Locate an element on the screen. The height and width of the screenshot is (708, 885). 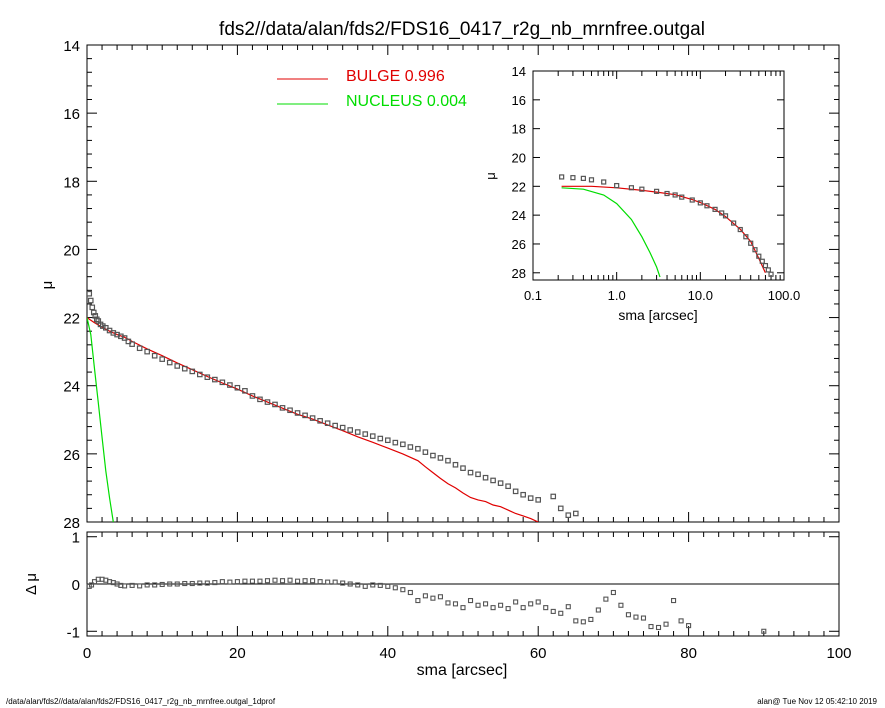
inset-x-tick-label: 1.0 is located at coordinates (617, 295).